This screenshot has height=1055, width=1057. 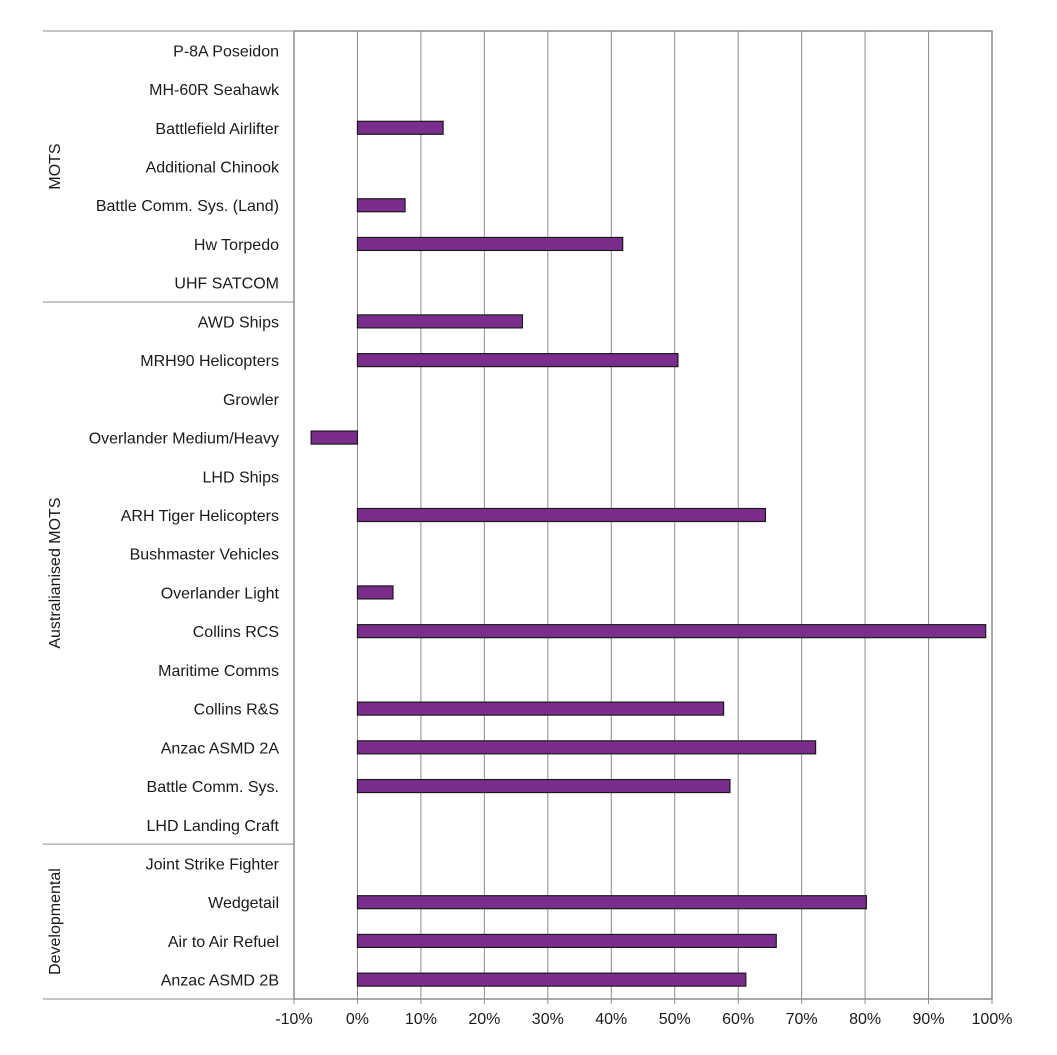 What do you see at coordinates (236, 245) in the screenshot?
I see `category-label: Hw Torpedo` at bounding box center [236, 245].